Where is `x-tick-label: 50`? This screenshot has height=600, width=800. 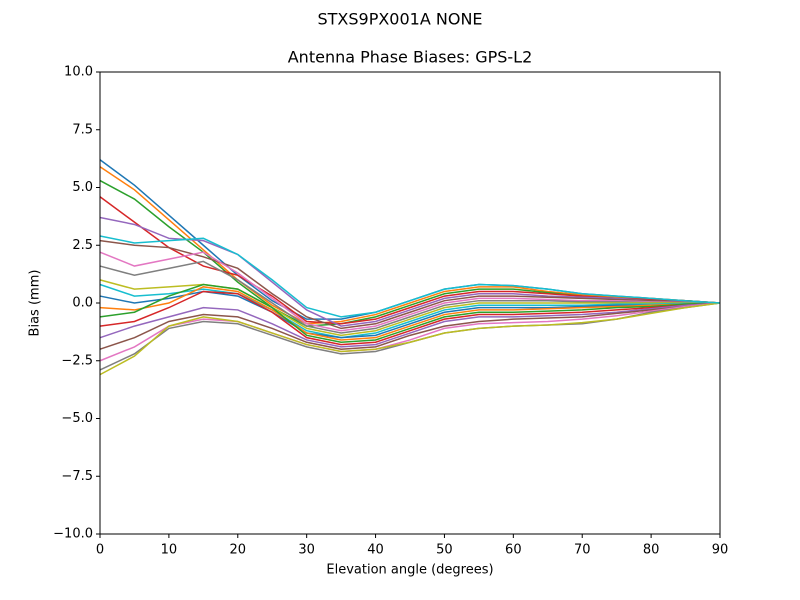
x-tick-label: 50 is located at coordinates (444, 550).